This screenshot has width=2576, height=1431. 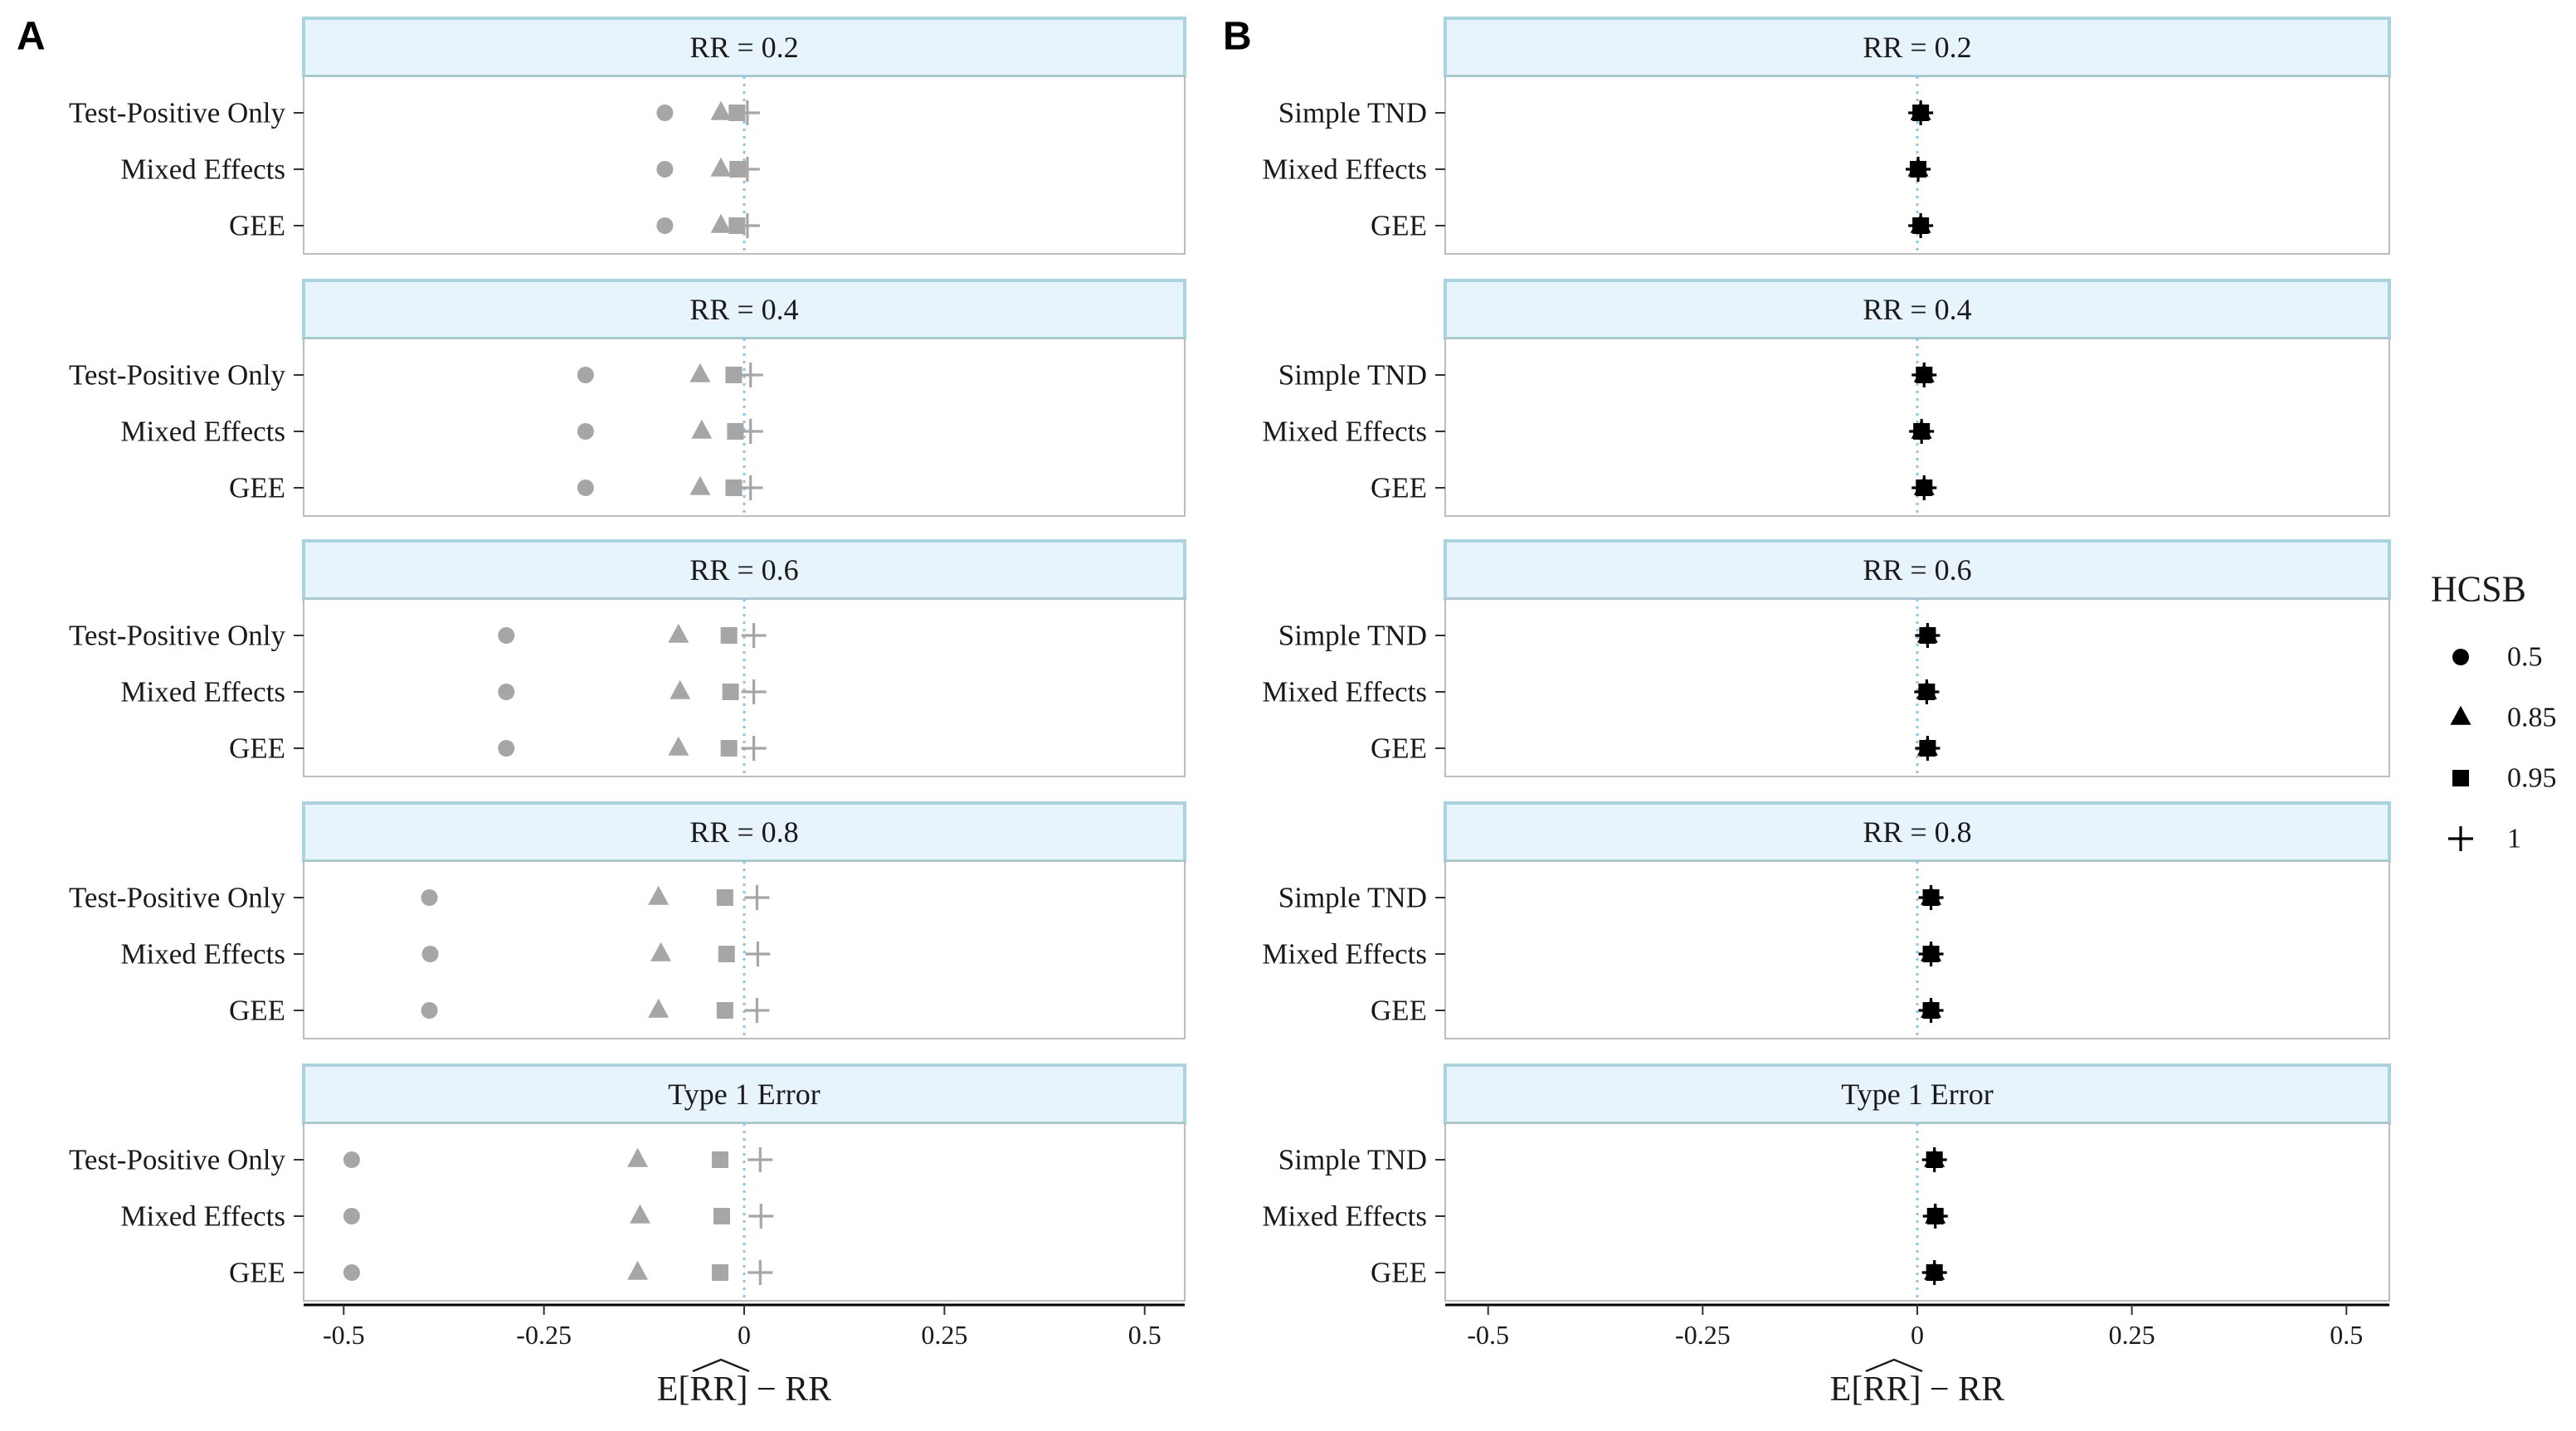 I want to click on legend-key-circle-icon, so click(x=2460, y=657).